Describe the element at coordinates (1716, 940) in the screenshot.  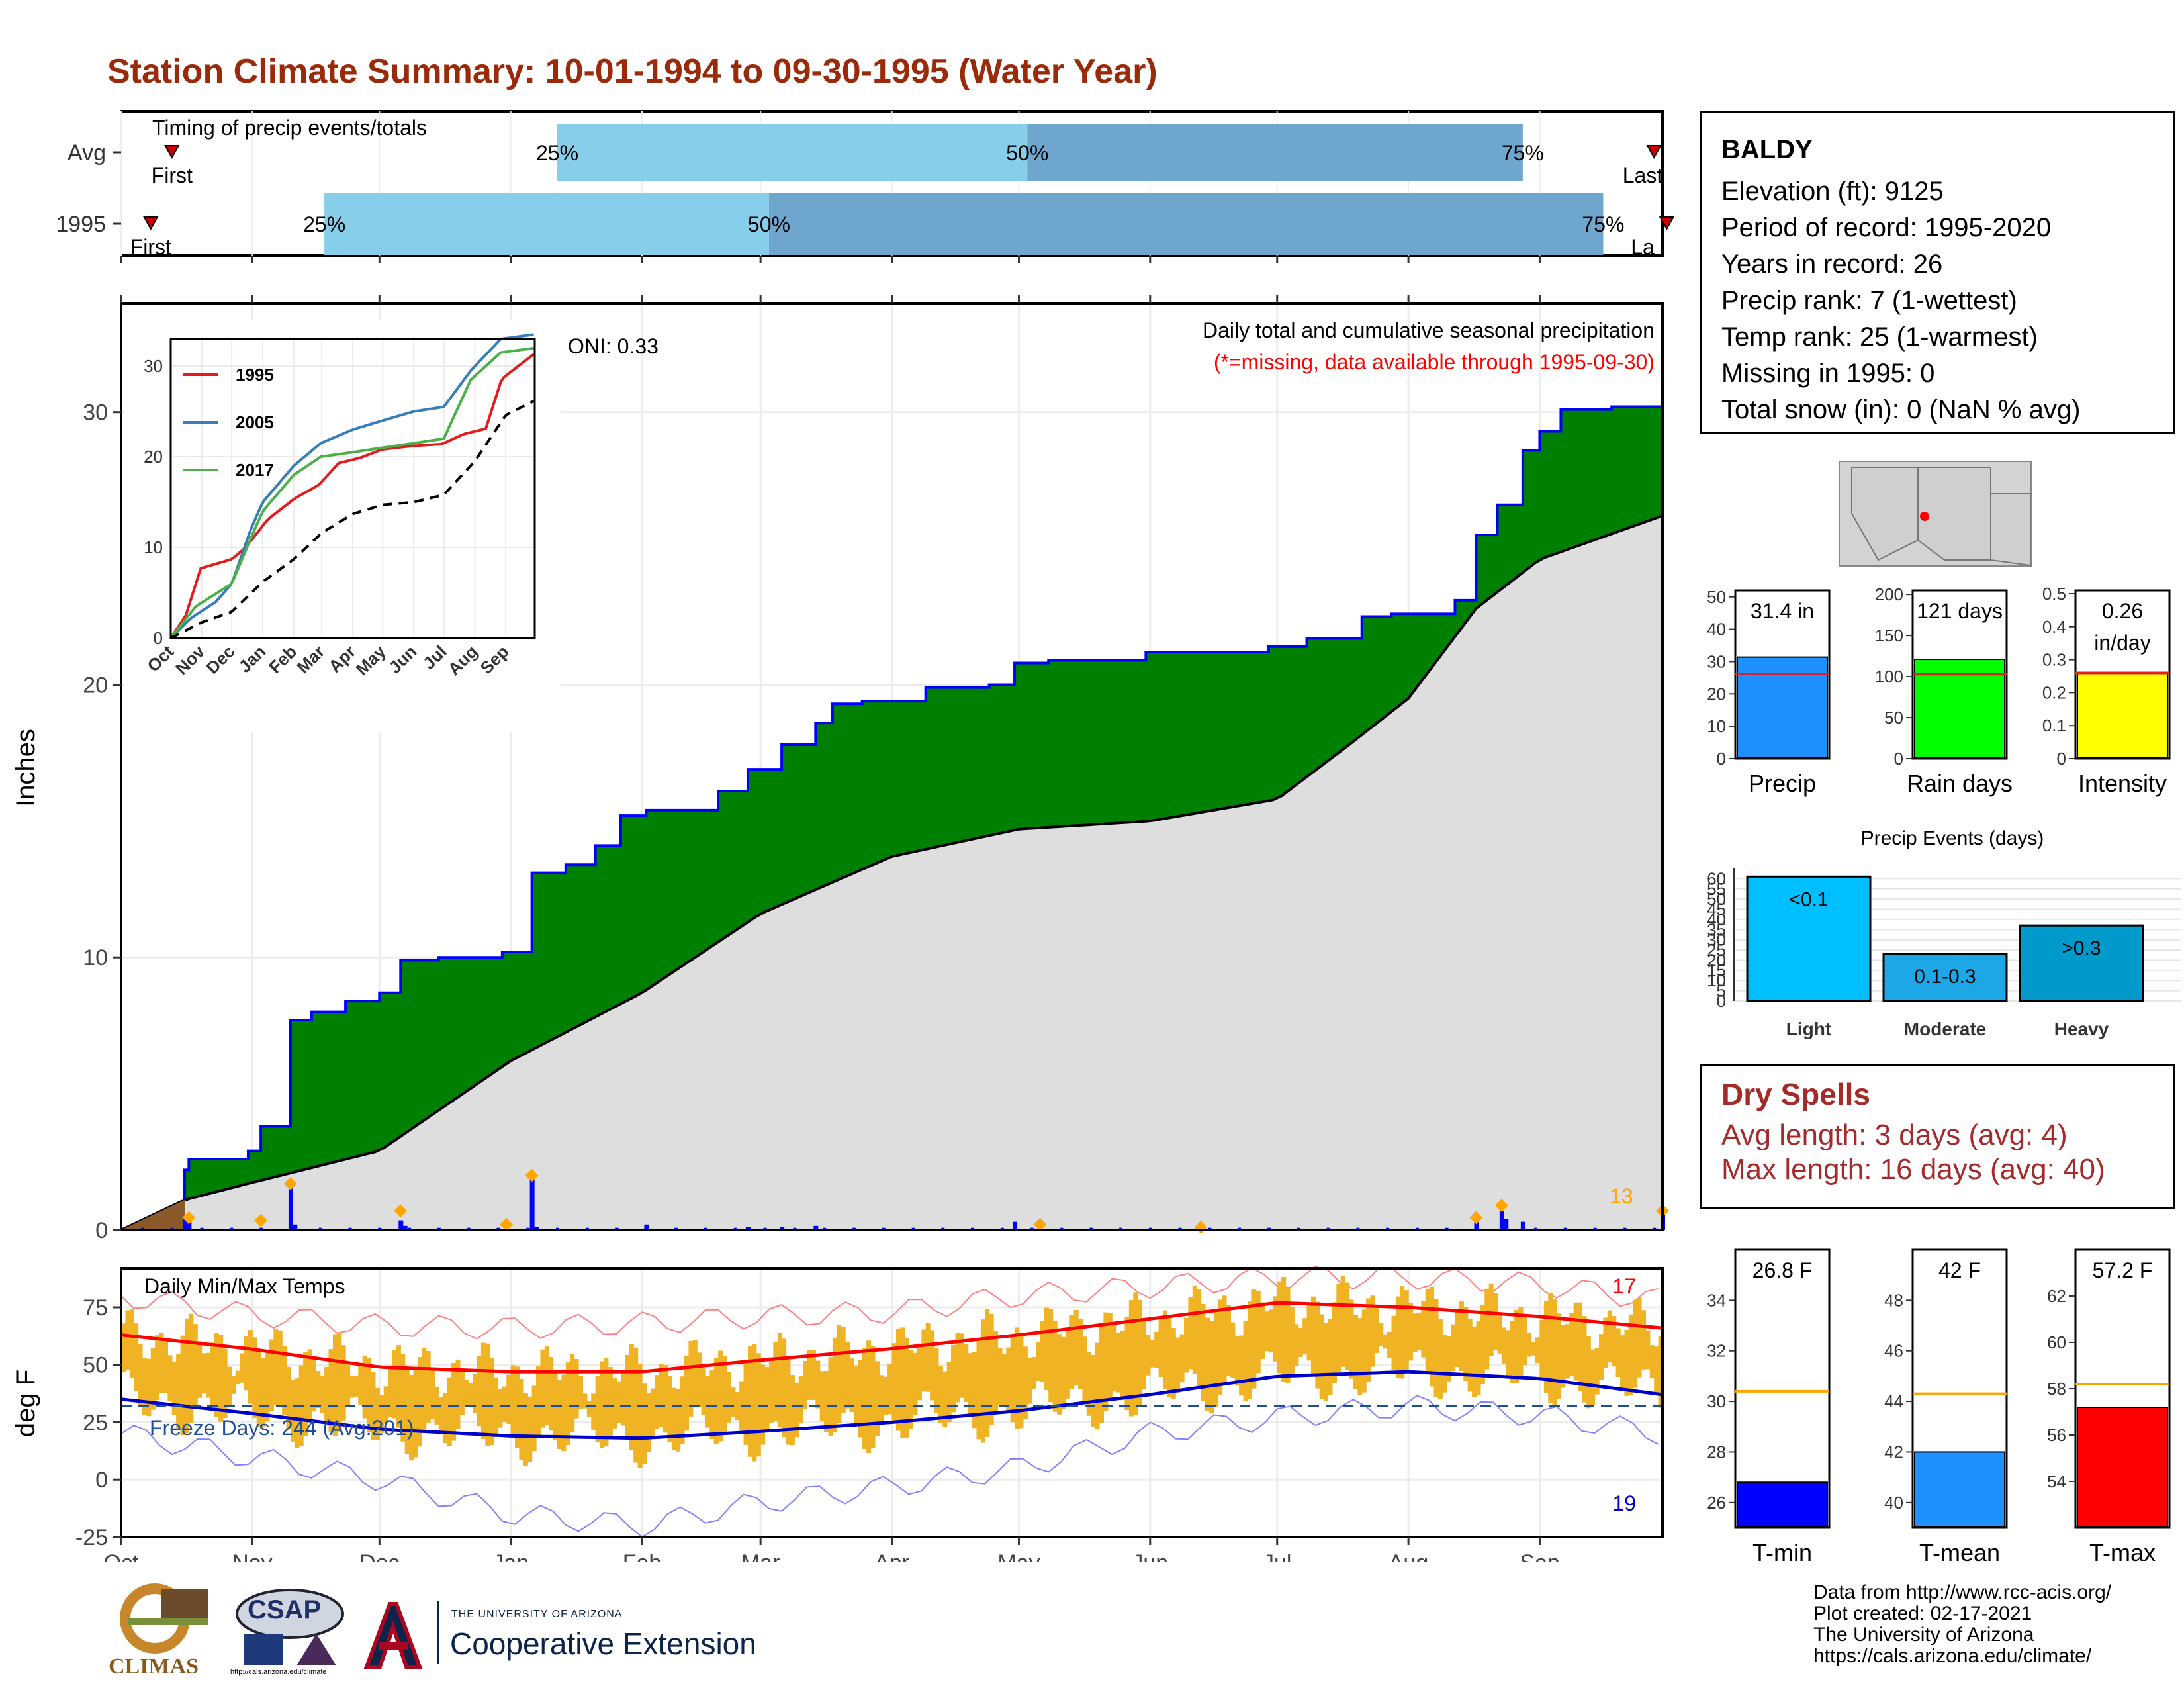
I see `events-y-tick: 30` at that location.